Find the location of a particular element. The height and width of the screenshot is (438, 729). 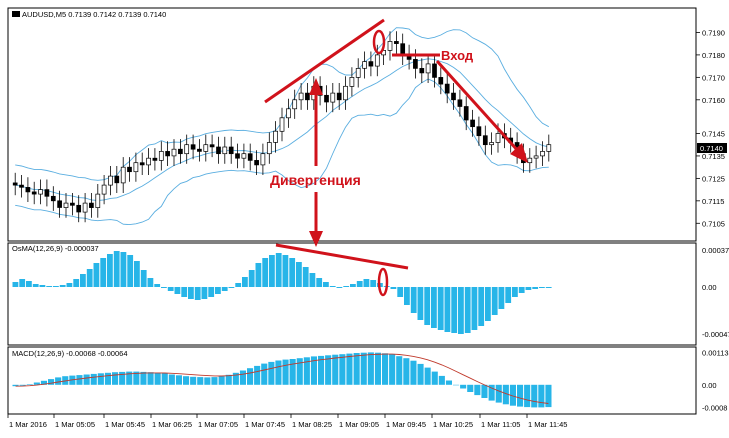

time-tick-label: 1 Mar 05:45 is located at coordinates (125, 424).